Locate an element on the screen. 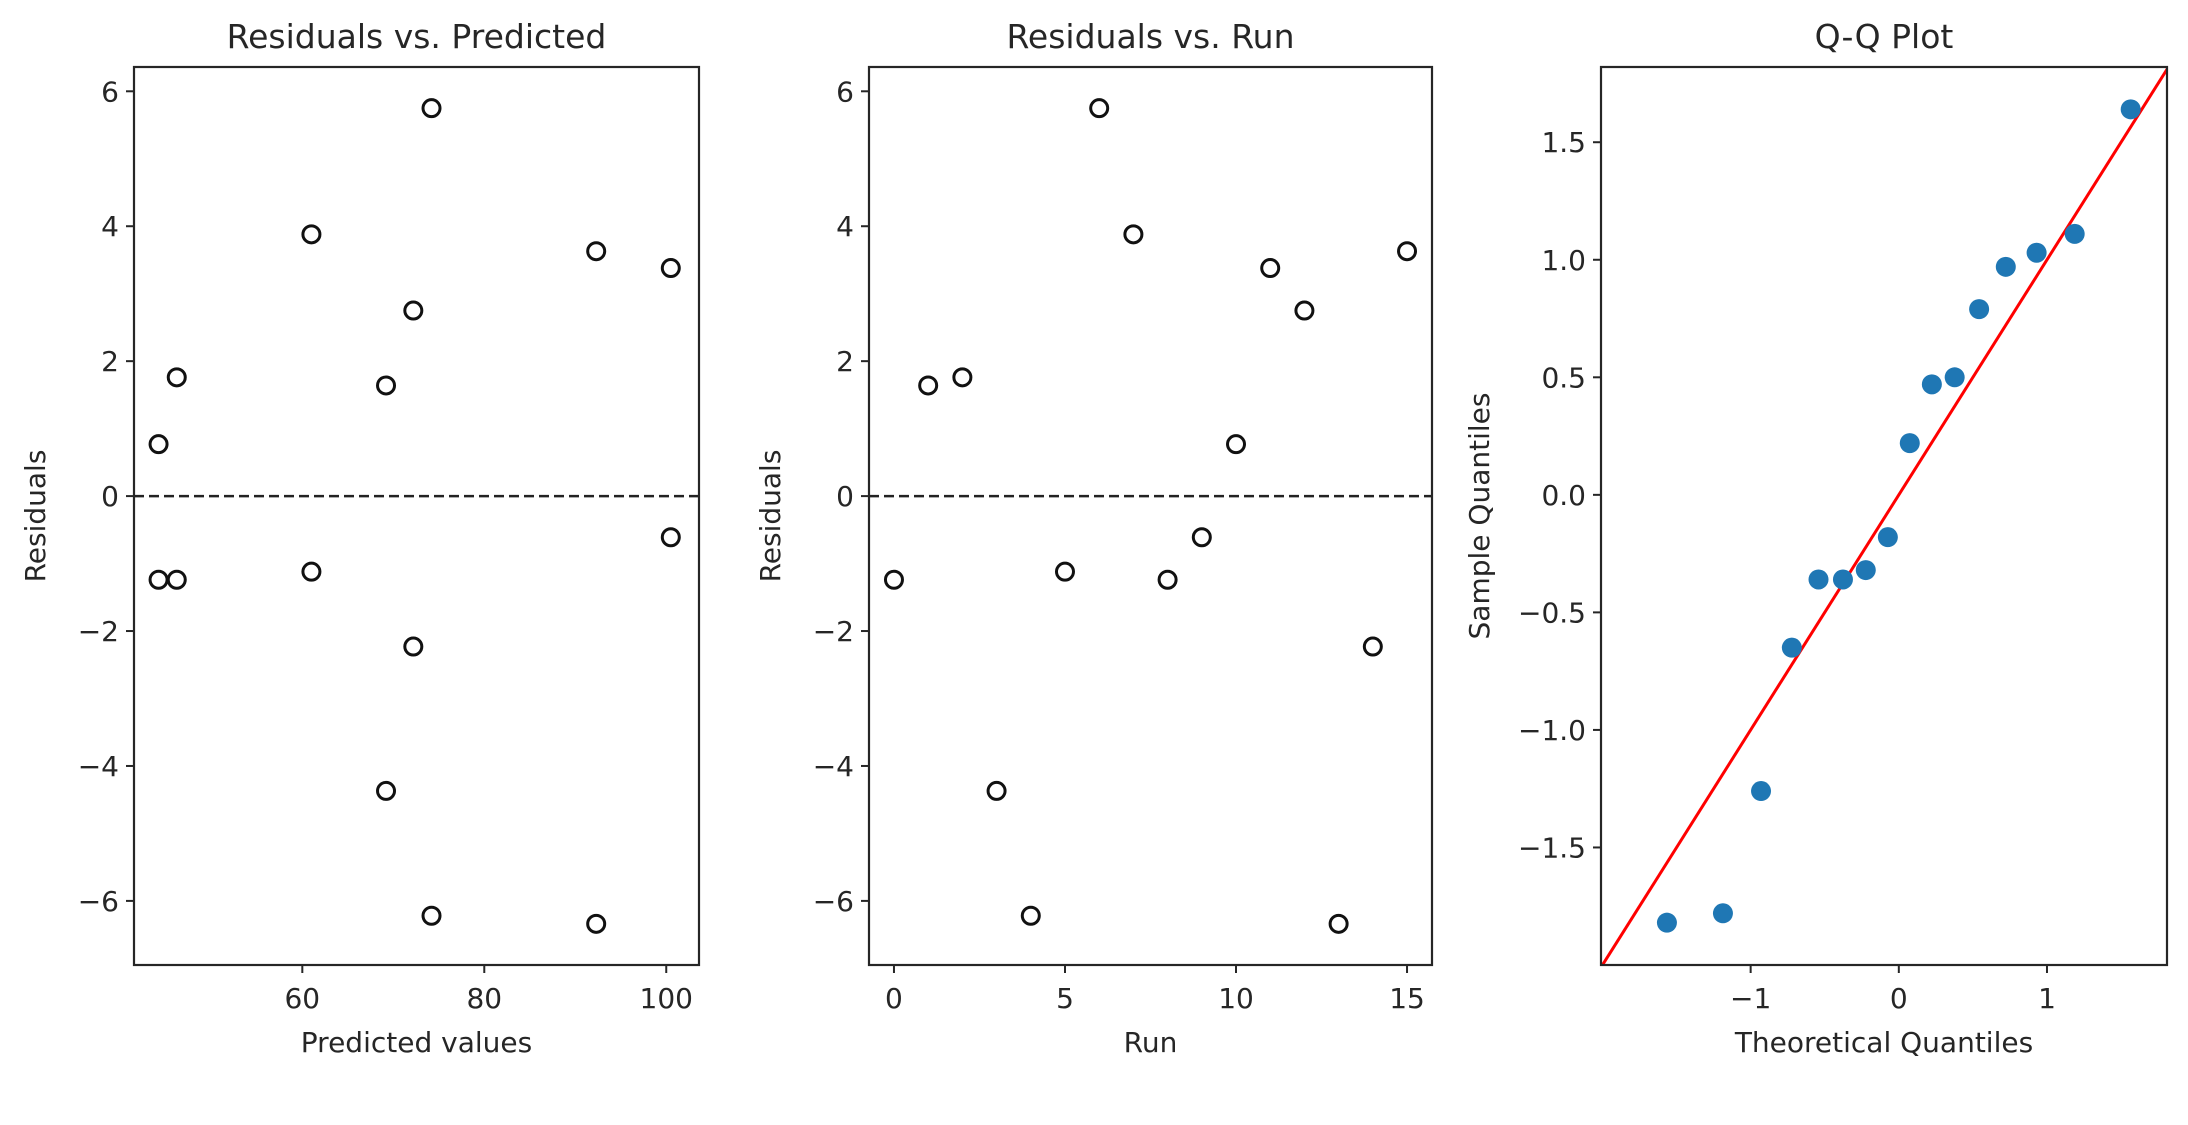 This screenshot has width=2188, height=1125. x-axis-label: Run is located at coordinates (1151, 1042).